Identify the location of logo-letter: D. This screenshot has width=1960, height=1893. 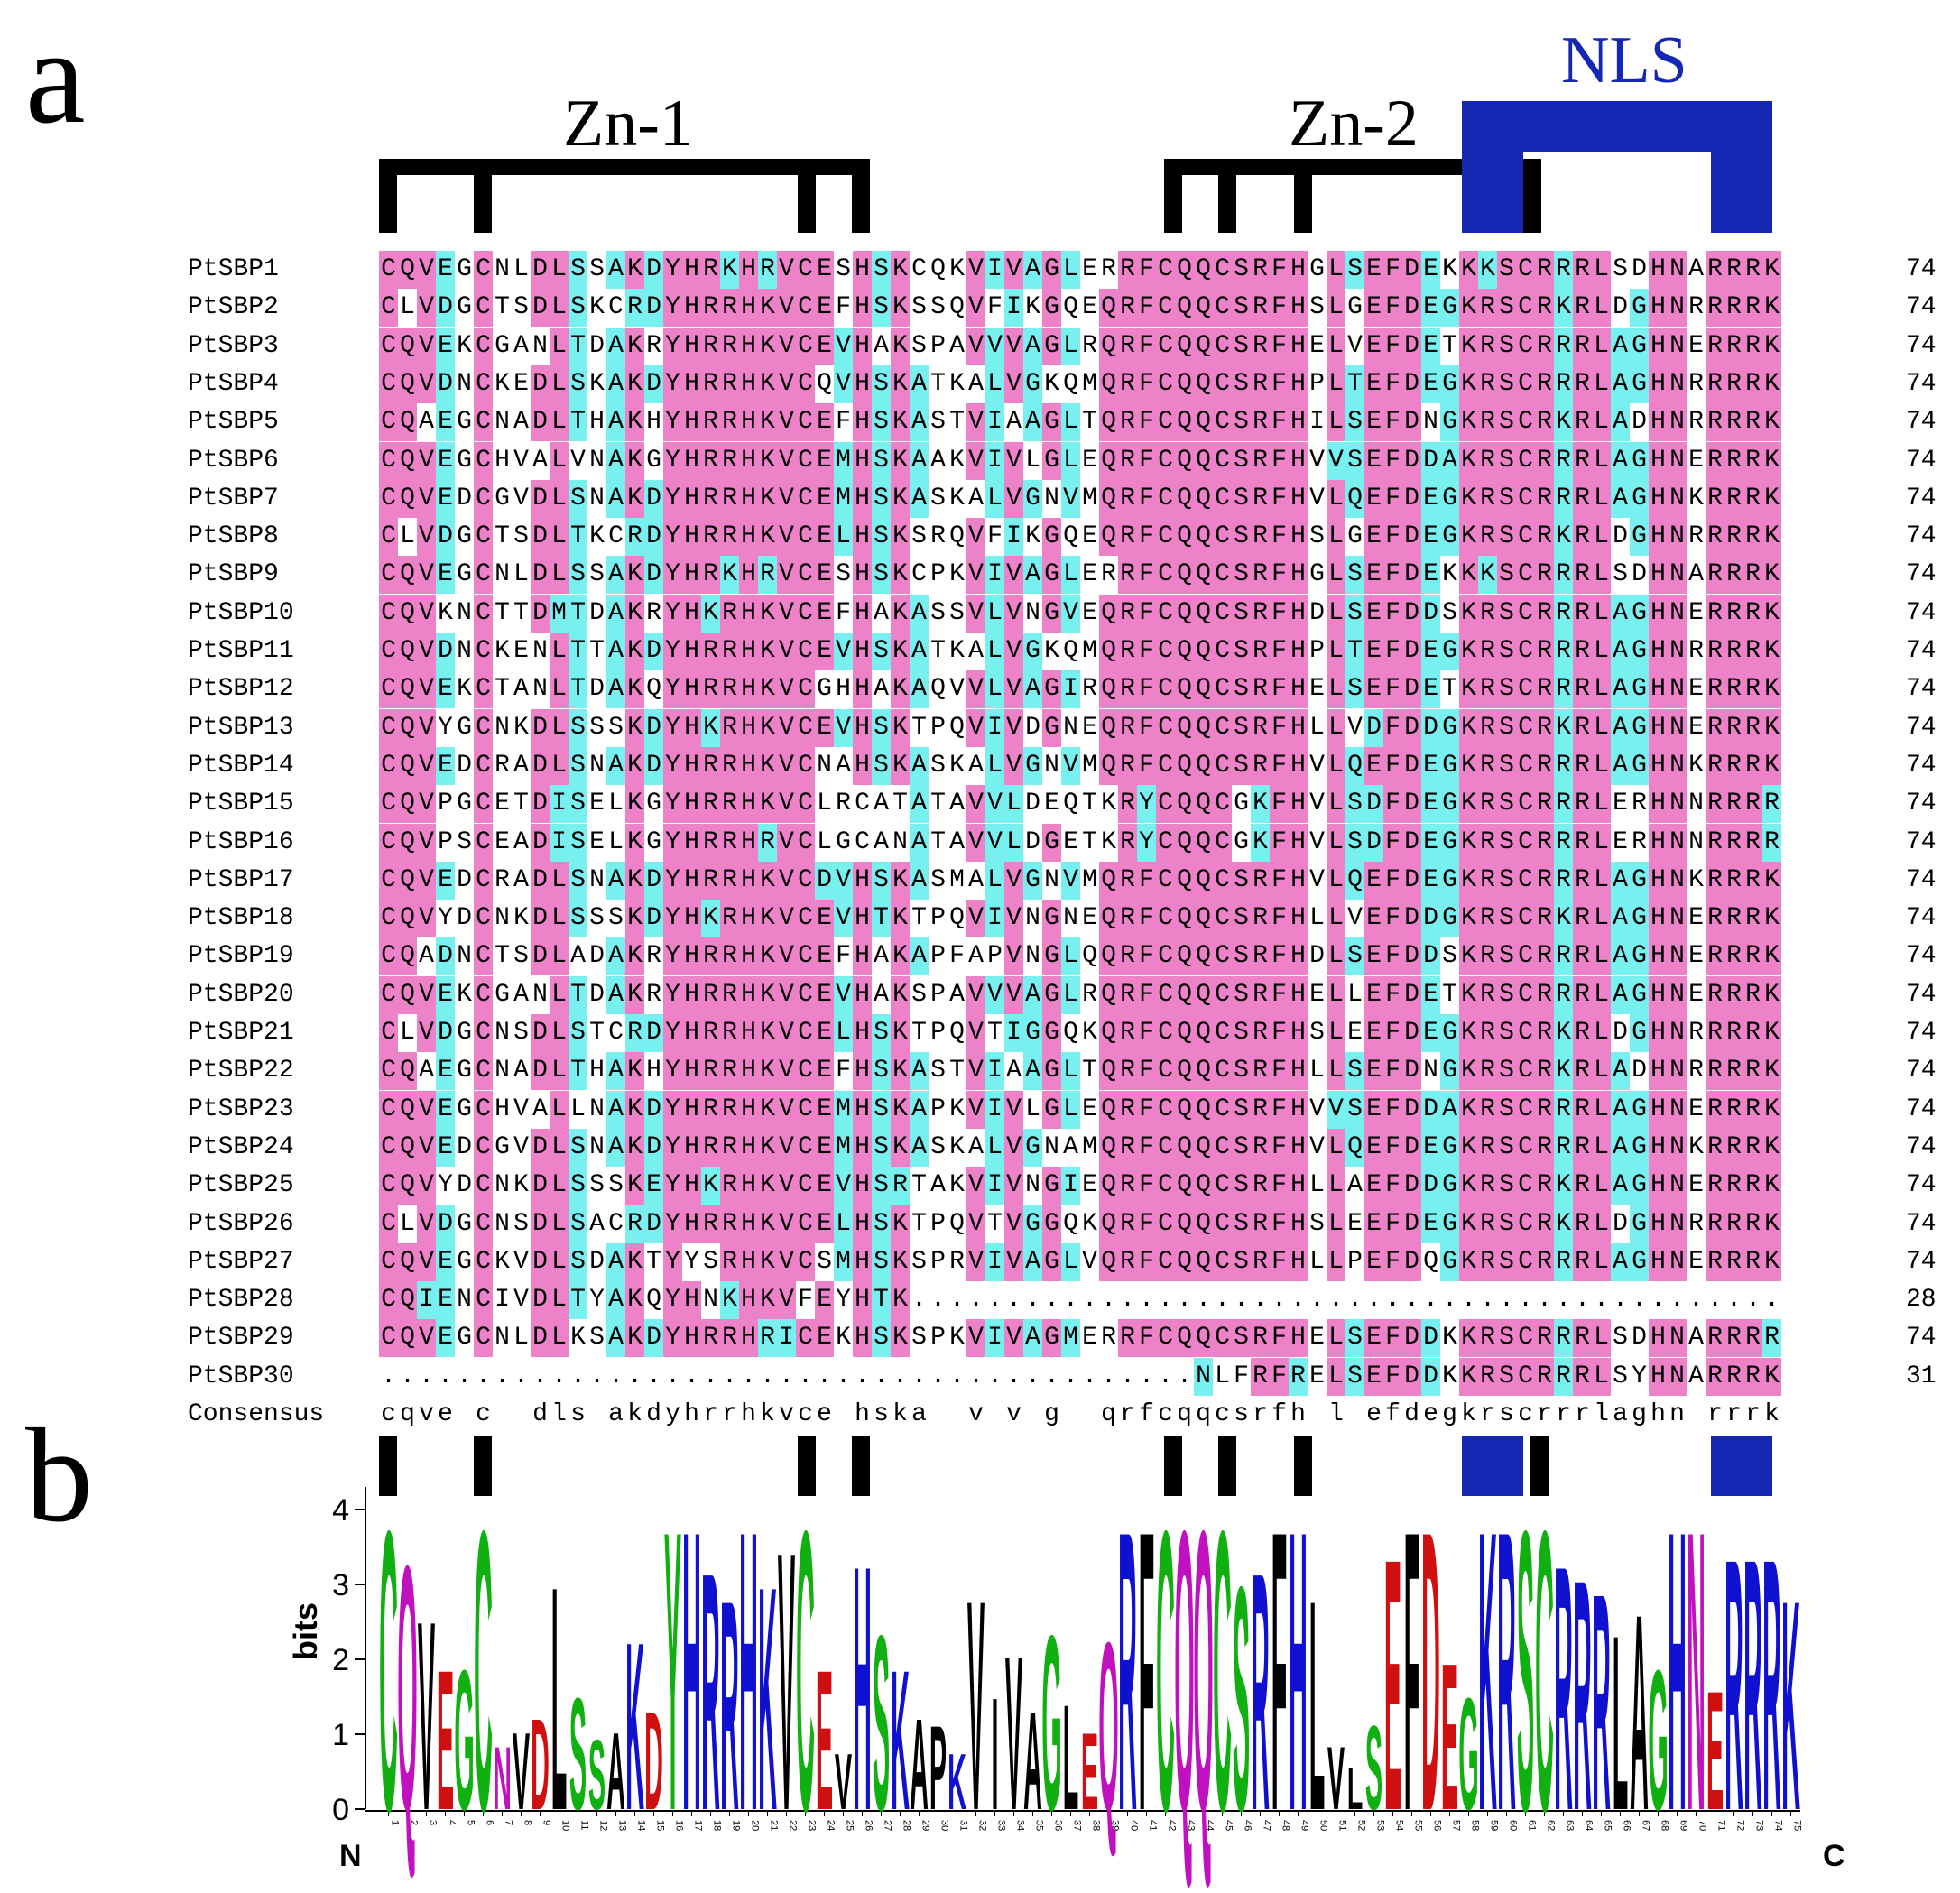
(653, 1761).